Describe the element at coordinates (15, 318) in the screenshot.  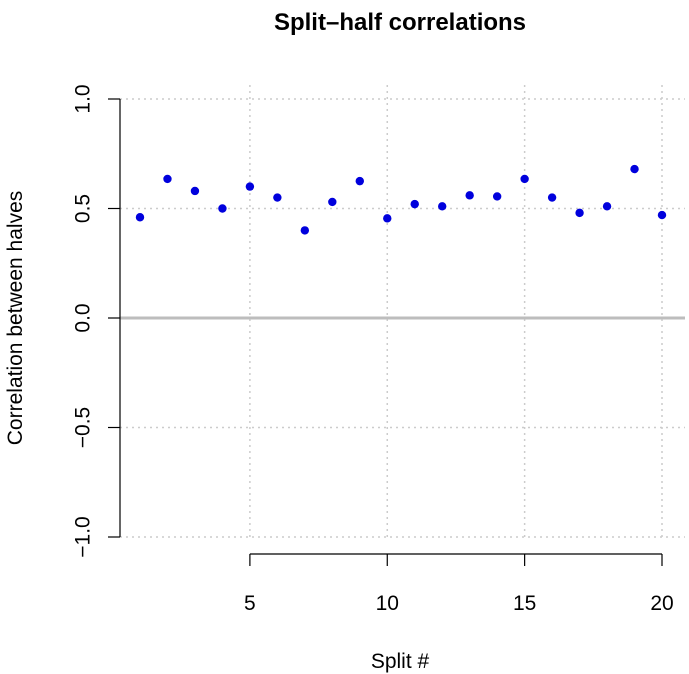
I see `y-axis-label: Correlation between halves` at that location.